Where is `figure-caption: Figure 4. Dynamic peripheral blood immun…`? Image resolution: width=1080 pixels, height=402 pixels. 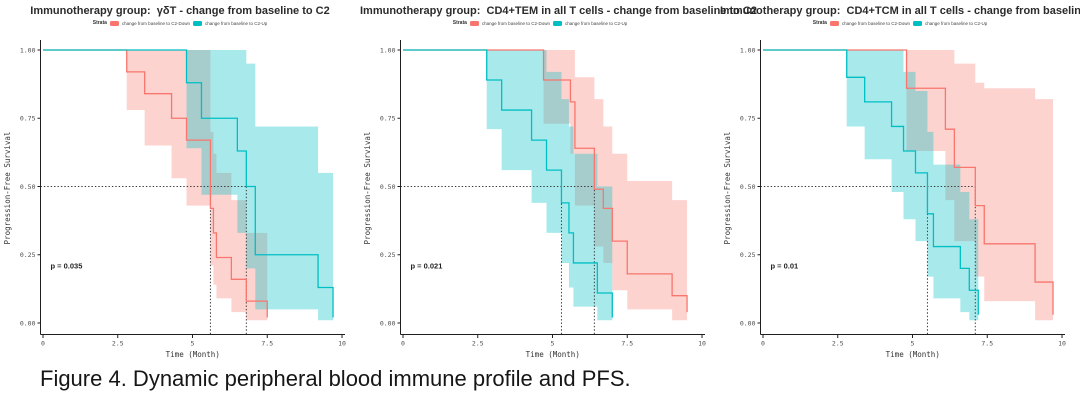
figure-caption: Figure 4. Dynamic peripheral blood immun… is located at coordinates (335, 378).